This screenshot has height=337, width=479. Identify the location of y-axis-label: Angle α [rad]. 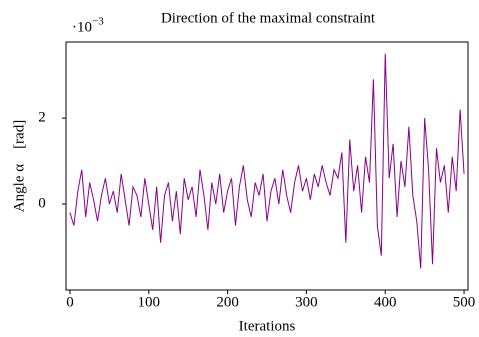
(19, 166).